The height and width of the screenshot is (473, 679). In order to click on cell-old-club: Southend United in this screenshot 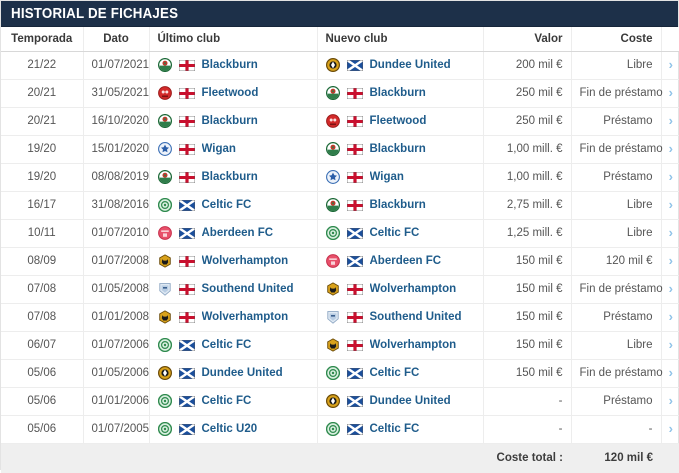, I will do `click(233, 289)`.